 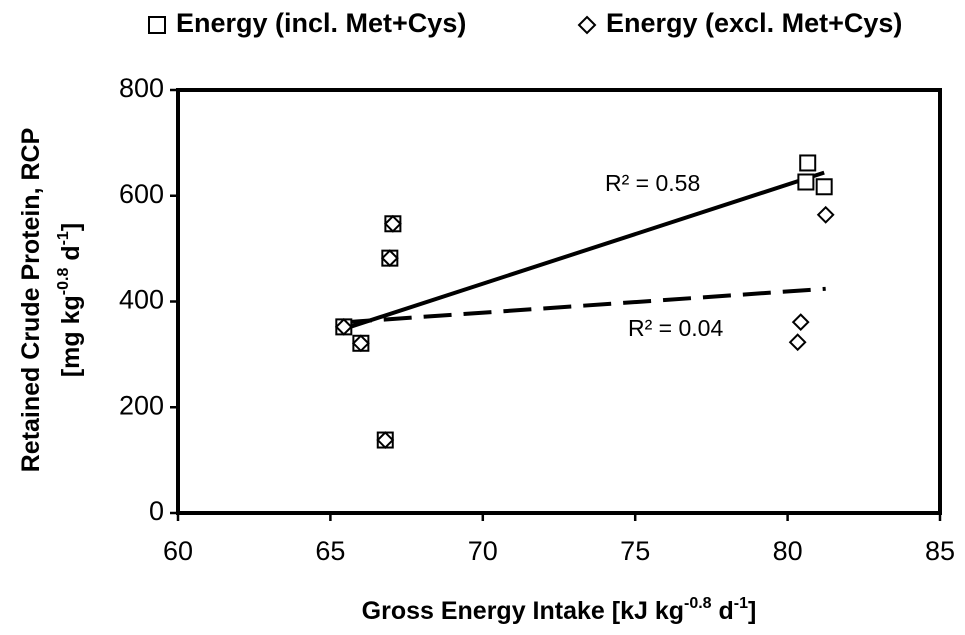 What do you see at coordinates (141, 194) in the screenshot?
I see `y-tick-label: 600` at bounding box center [141, 194].